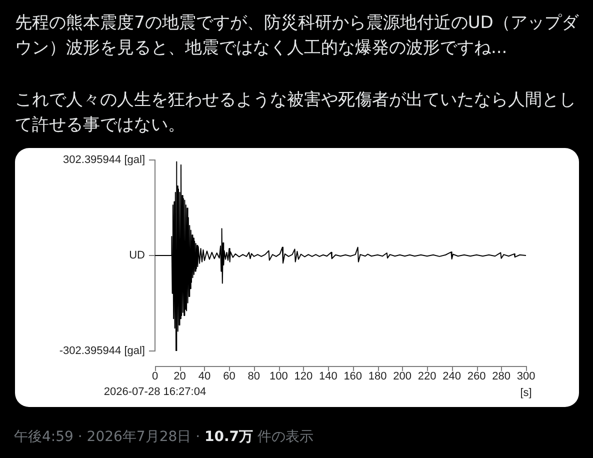  I want to click on x-tick-label: 0, so click(155, 376).